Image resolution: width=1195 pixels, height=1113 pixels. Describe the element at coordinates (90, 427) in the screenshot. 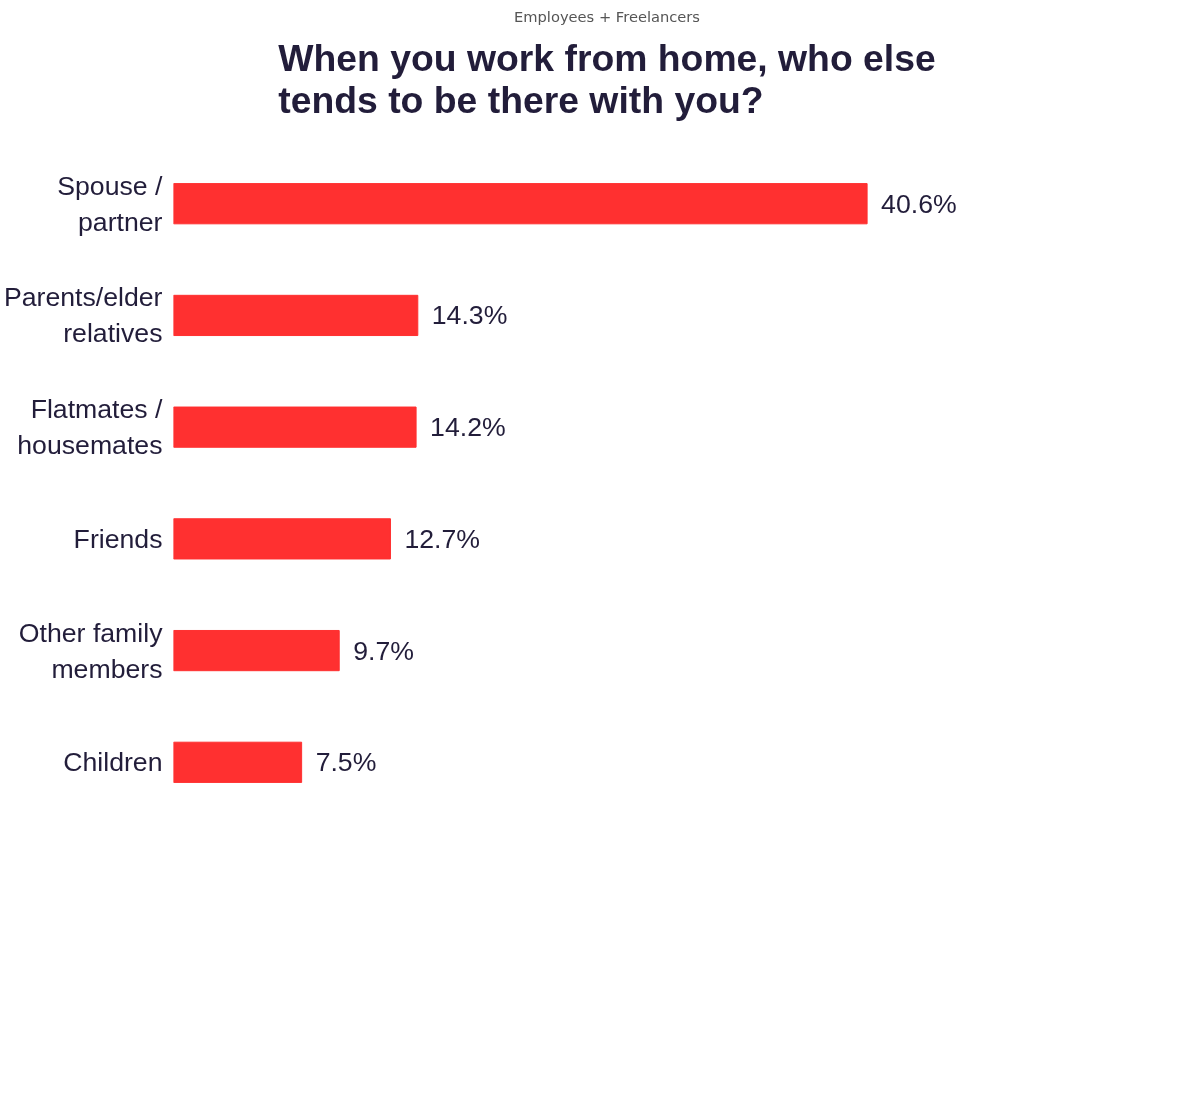

I see `y-tick-label: Flatmates / housemates` at that location.